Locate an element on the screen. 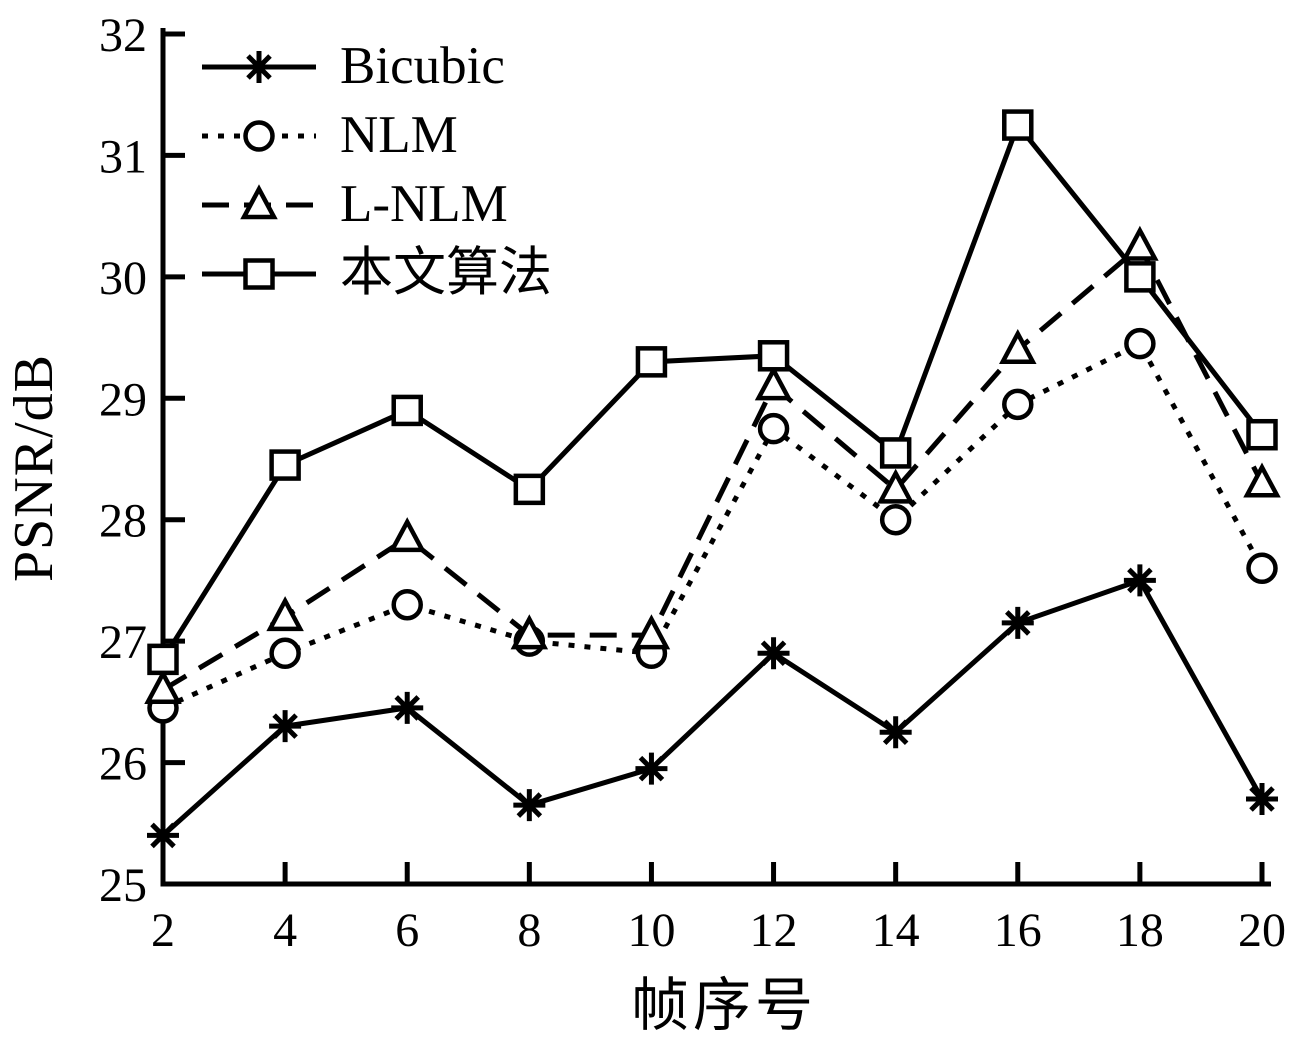  legend-label-bicubic: Bicubic is located at coordinates (422, 66).